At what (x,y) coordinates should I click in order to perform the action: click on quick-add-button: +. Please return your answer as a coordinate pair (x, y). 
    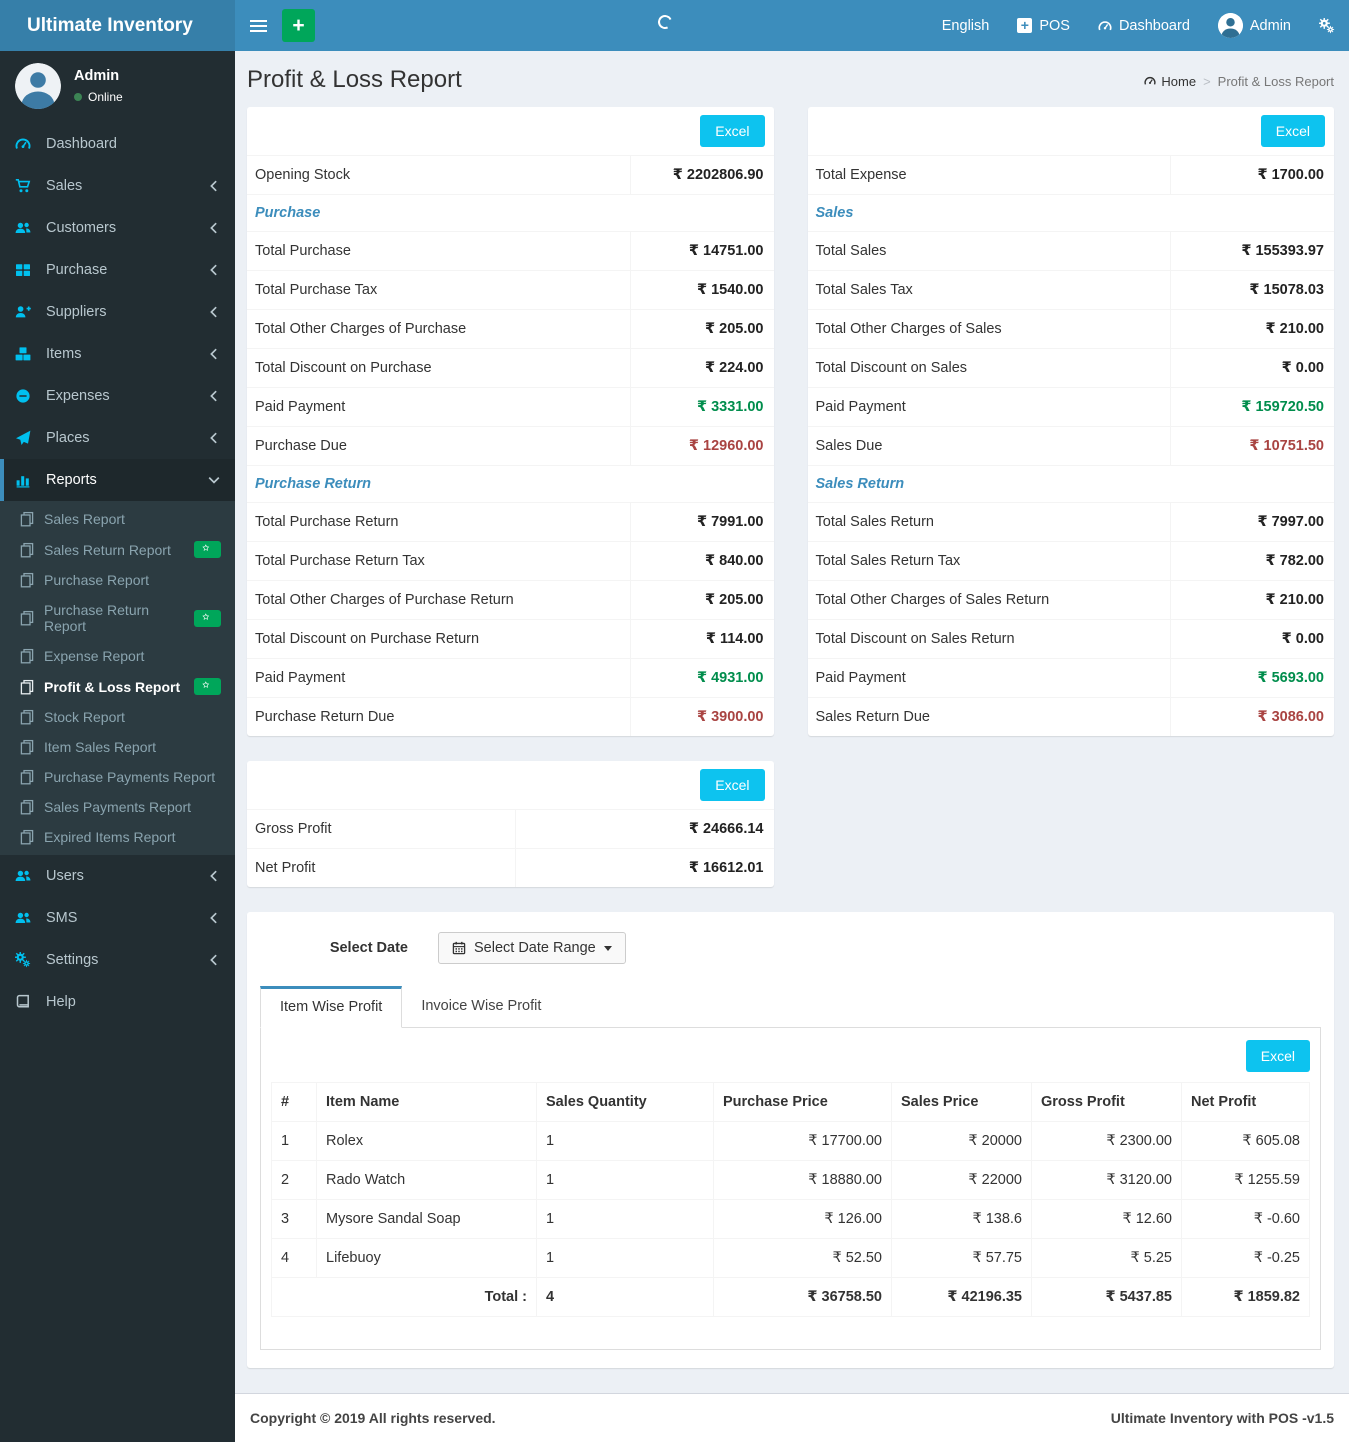
    Looking at the image, I should click on (298, 25).